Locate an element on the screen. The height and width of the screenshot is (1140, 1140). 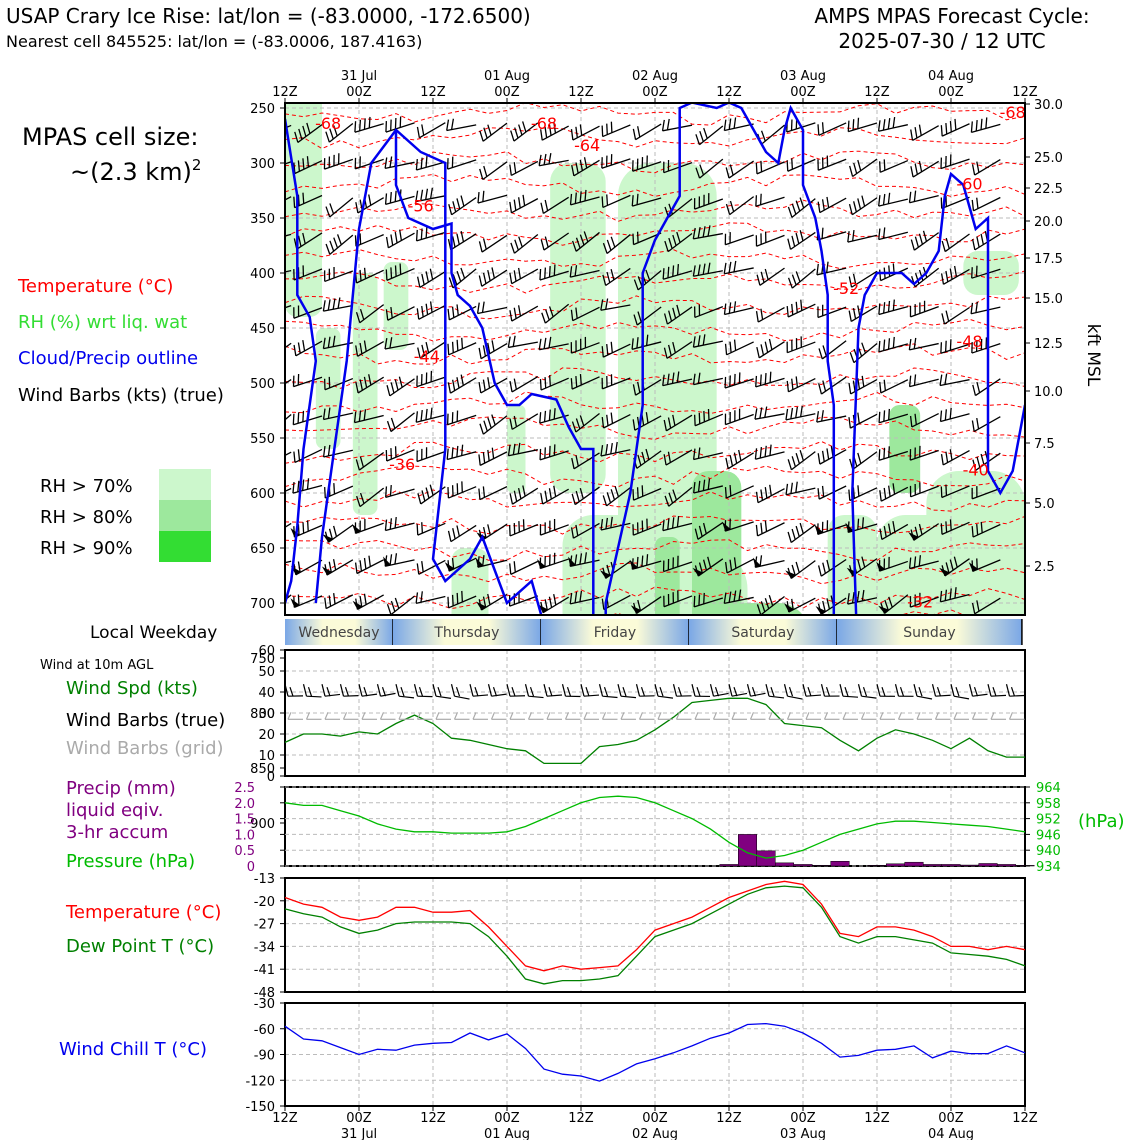
date-tick-label: 03 Aug is located at coordinates (803, 1133).